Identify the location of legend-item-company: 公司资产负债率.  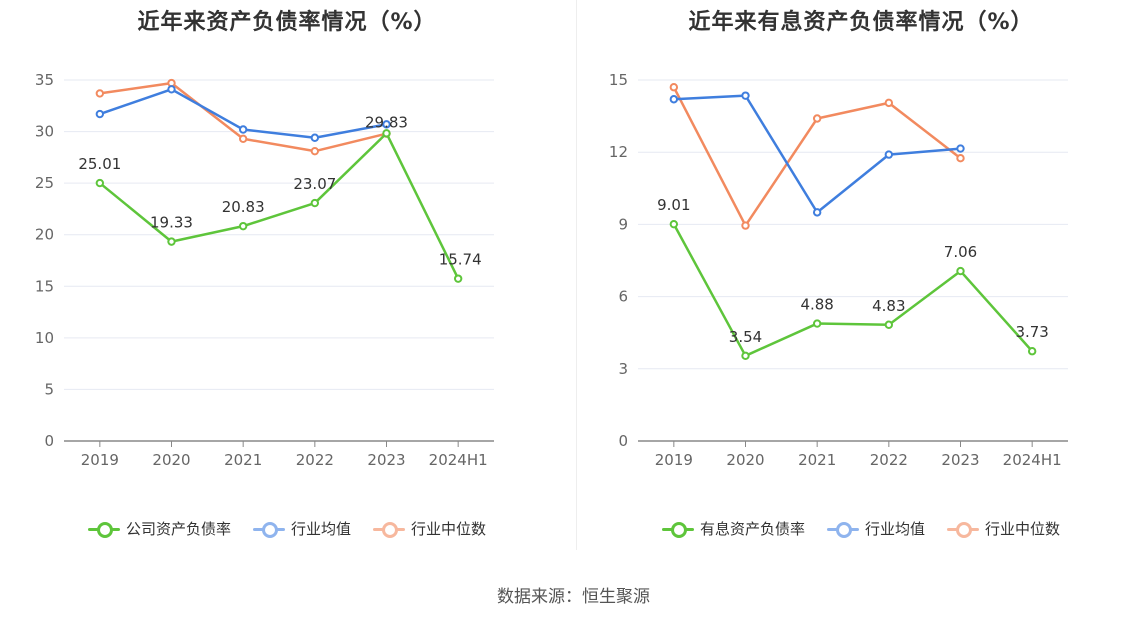
(159, 528).